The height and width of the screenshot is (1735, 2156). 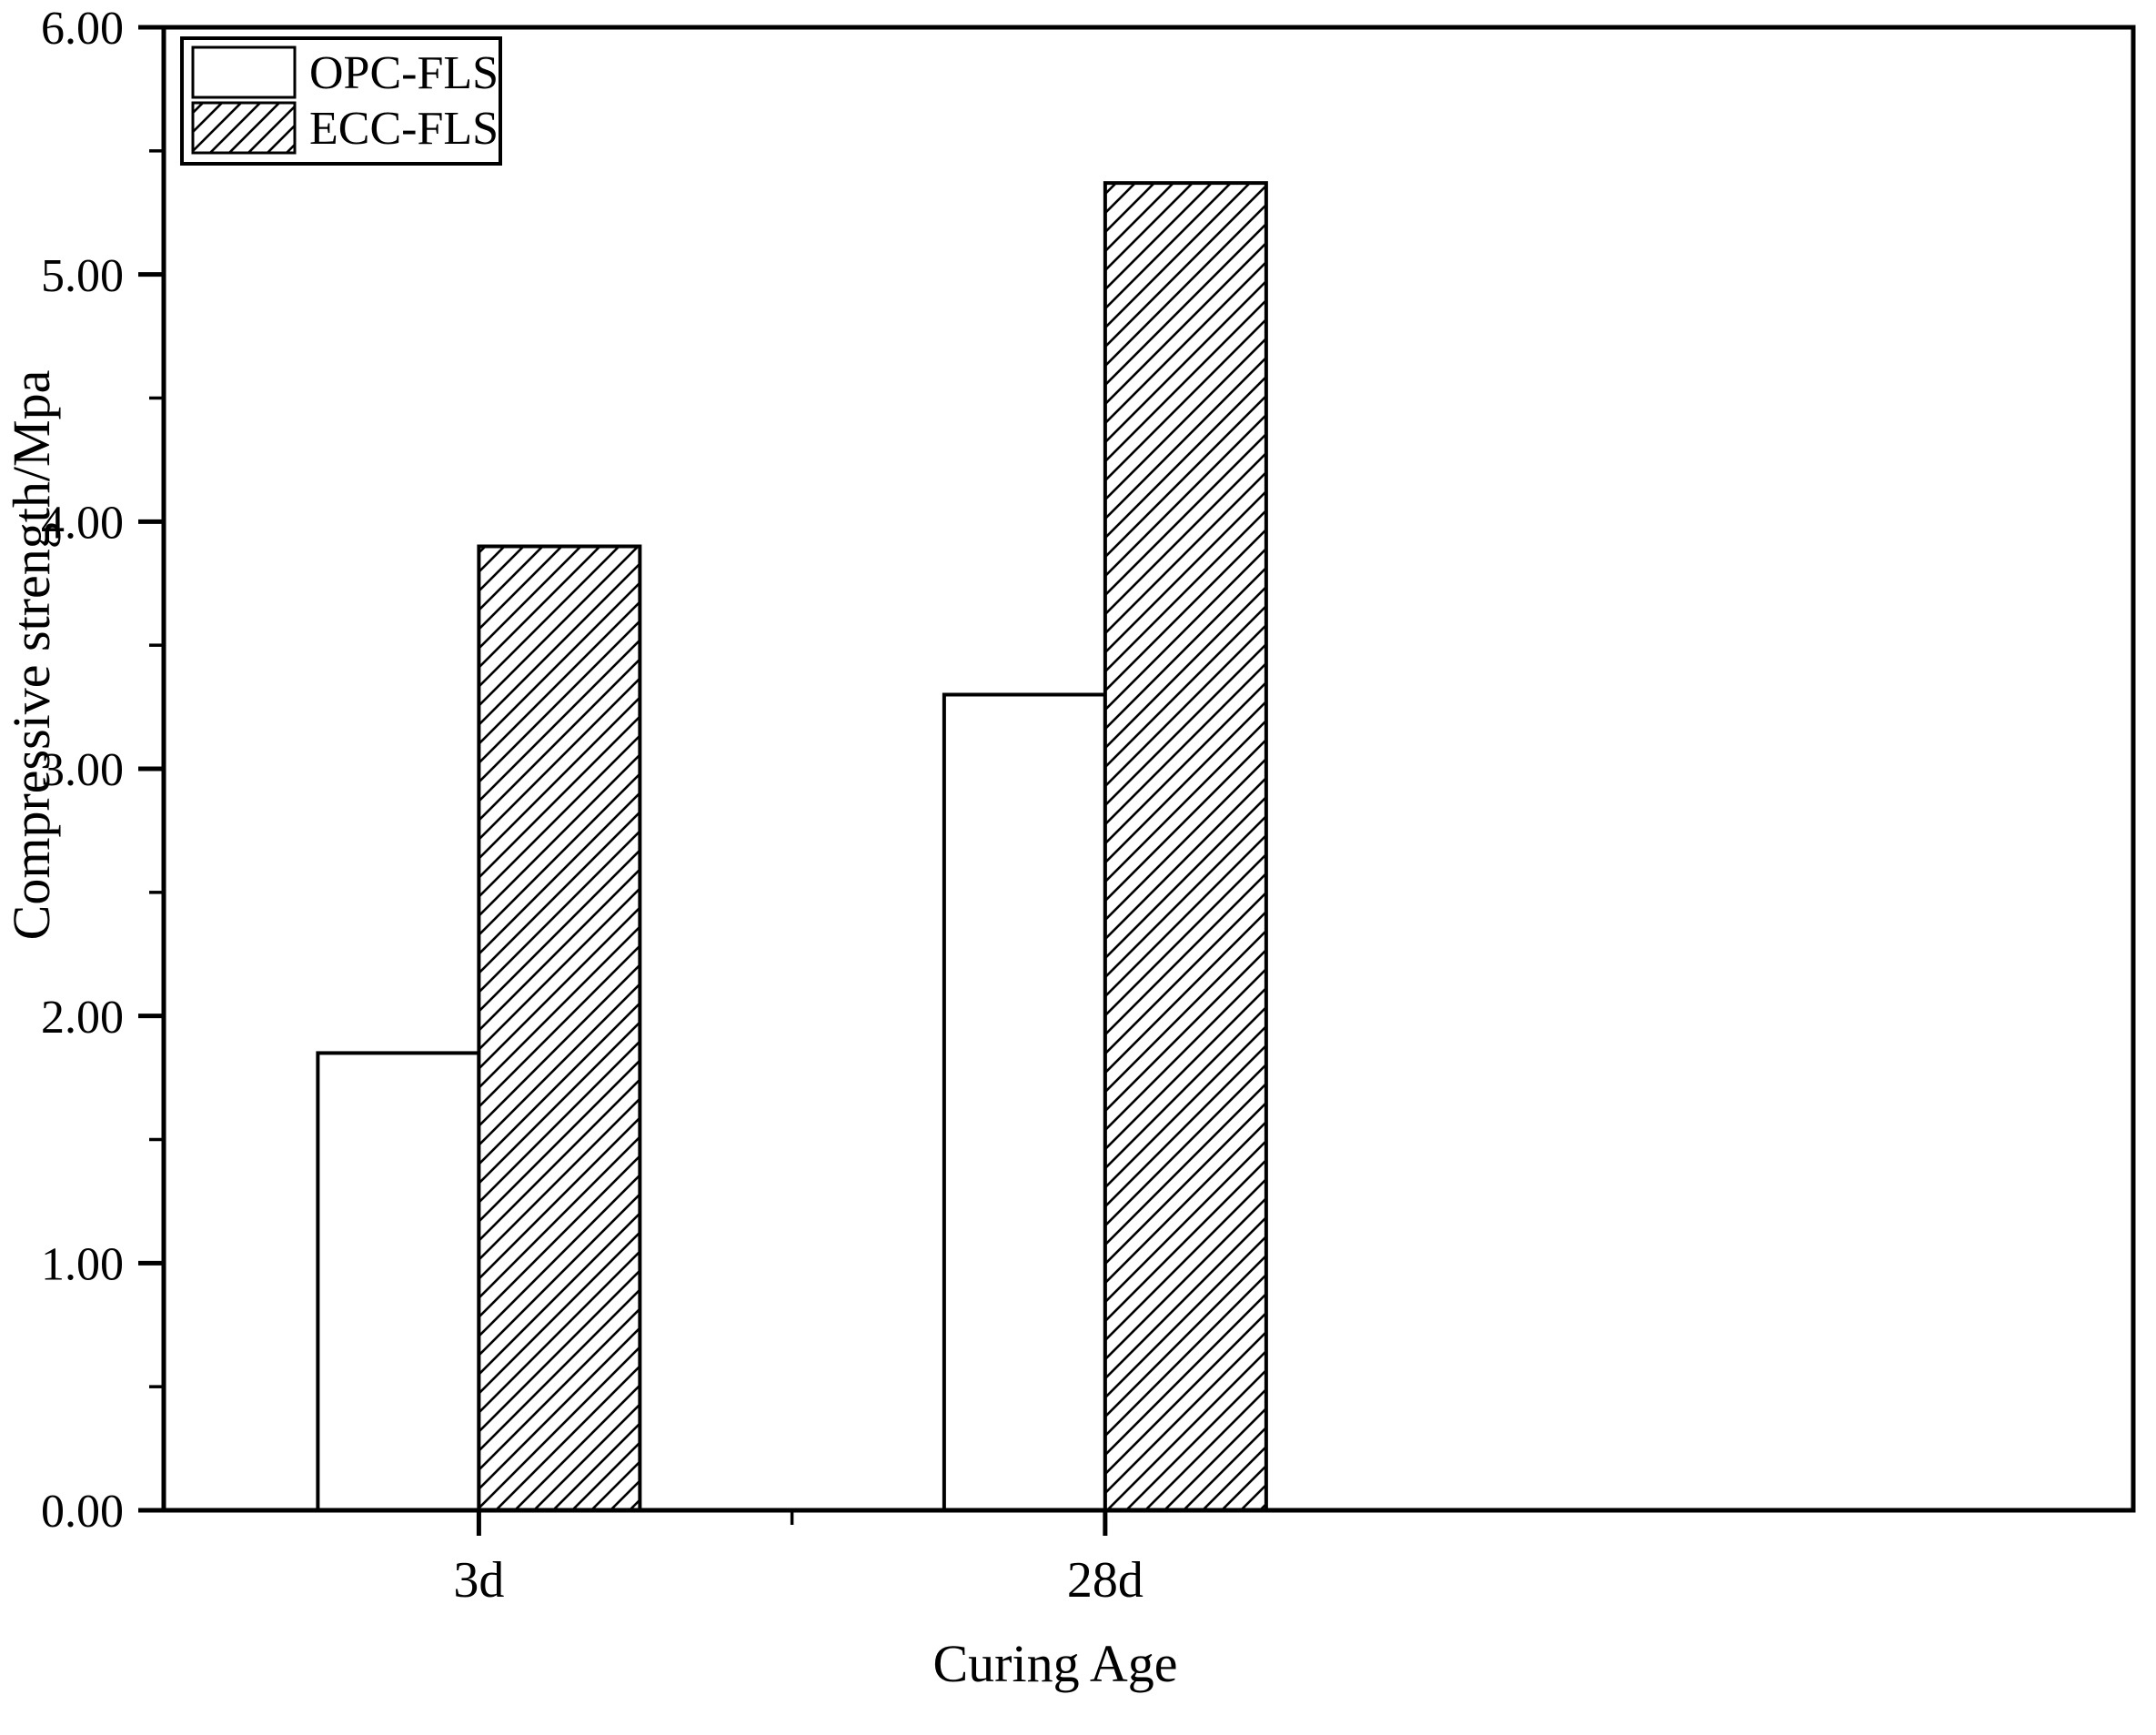 What do you see at coordinates (82, 524) in the screenshot?
I see `y-tick-label: 4.00` at bounding box center [82, 524].